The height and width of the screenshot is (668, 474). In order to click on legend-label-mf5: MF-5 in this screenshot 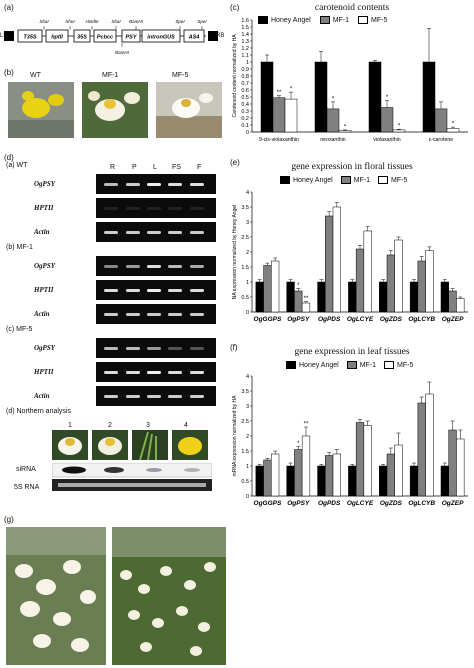, I will do `click(405, 365)`.